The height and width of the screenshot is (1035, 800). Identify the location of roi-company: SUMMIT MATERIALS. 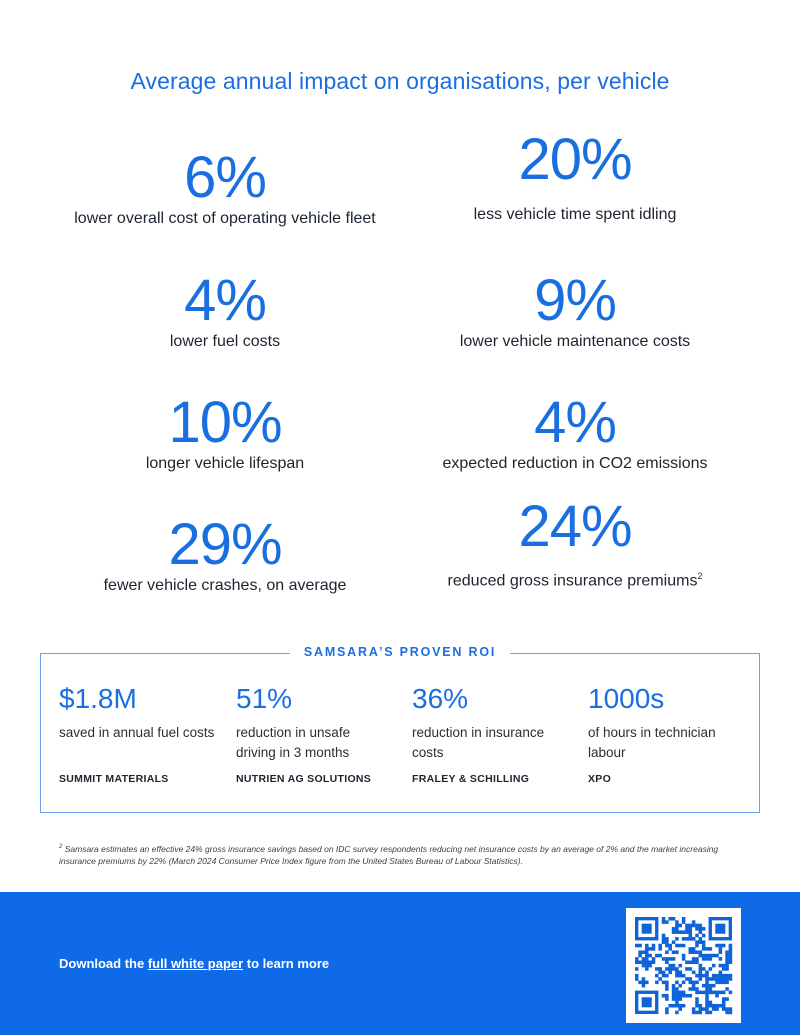
(114, 779).